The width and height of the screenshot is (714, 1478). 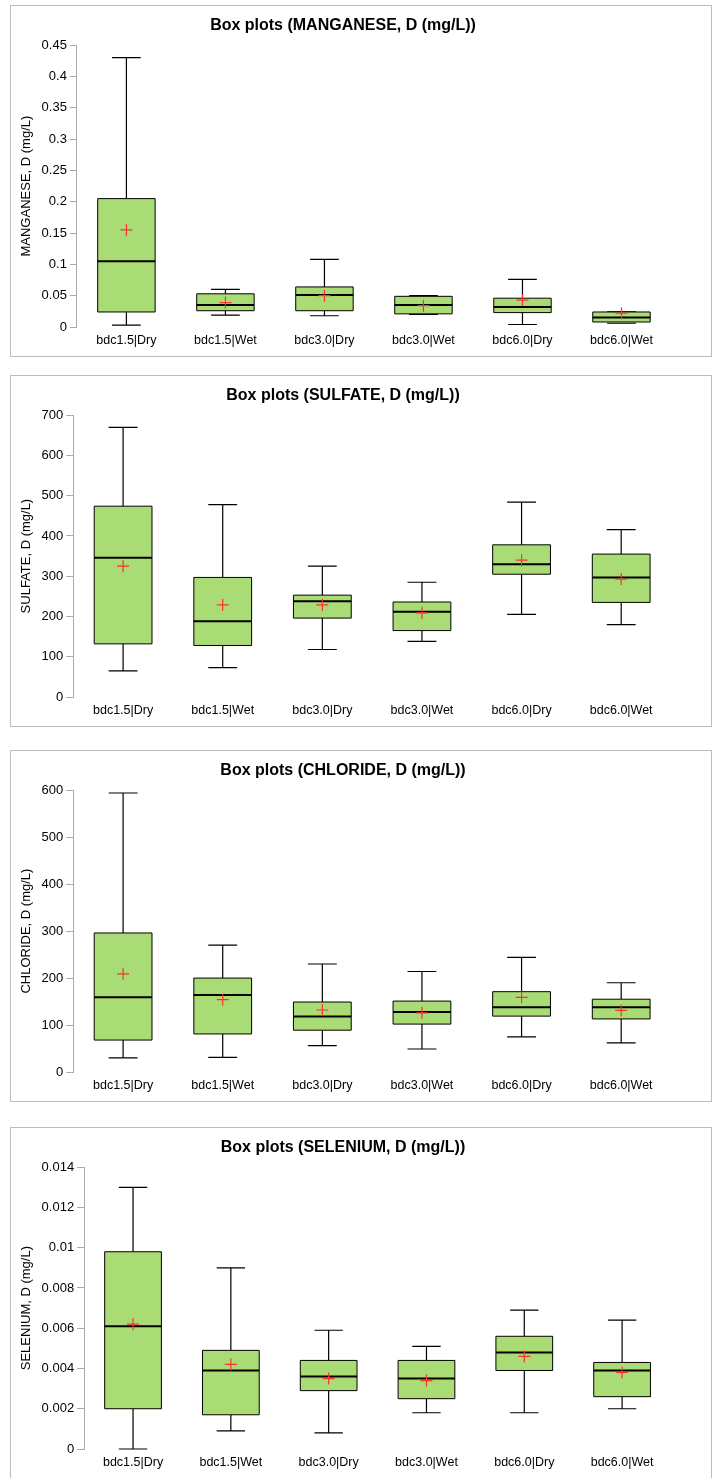 What do you see at coordinates (343, 25) in the screenshot?
I see `chart-title: Box plots (MANGANESE, D (mg/L))` at bounding box center [343, 25].